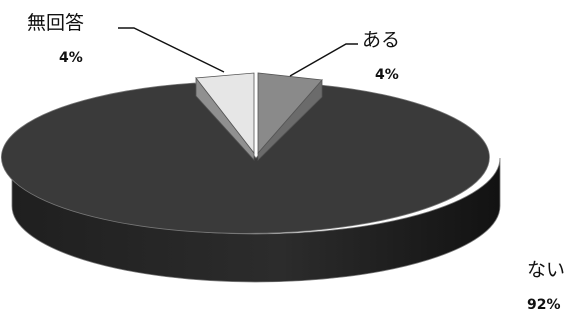  I want to click on slice-mukaitou, so click(225, 117).